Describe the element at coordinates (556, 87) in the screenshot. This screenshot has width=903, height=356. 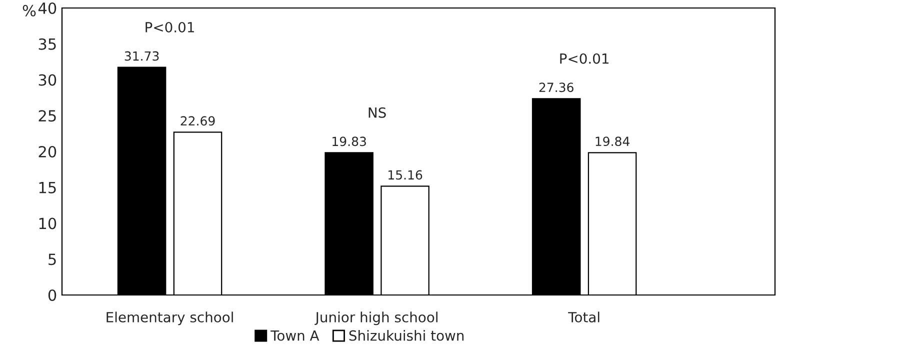
I see `data-label: 27.36` at that location.